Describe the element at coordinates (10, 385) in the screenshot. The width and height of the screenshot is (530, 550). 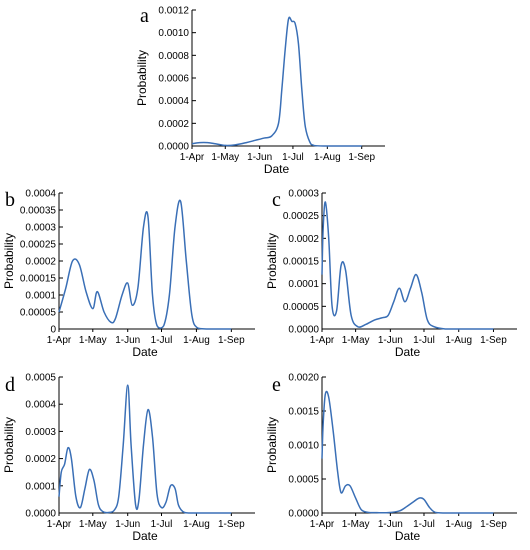
I see `panel-label: d` at that location.